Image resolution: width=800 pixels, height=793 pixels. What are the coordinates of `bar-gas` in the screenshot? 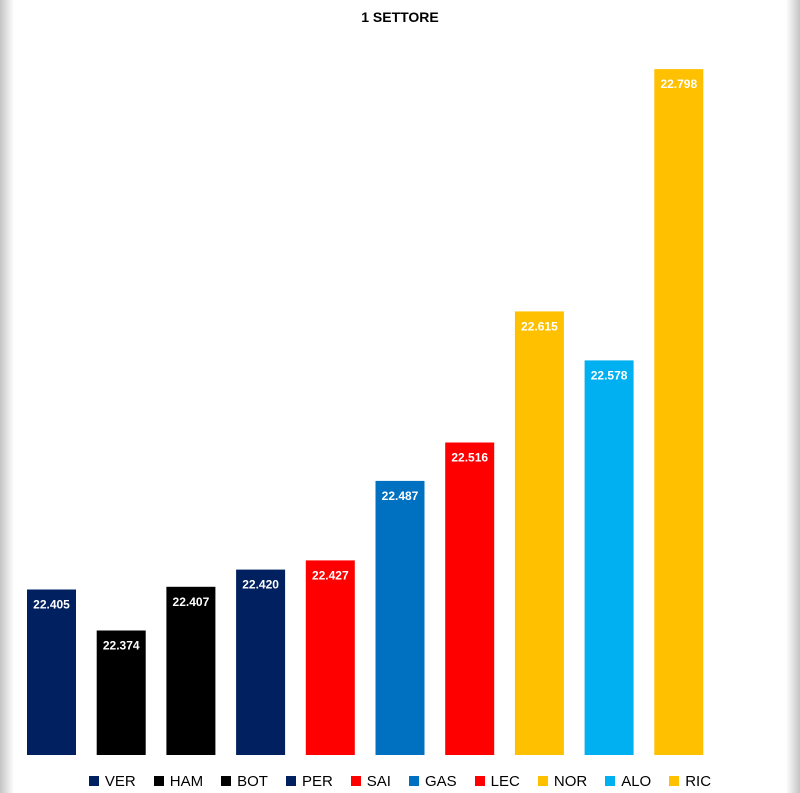 It's located at (400, 617).